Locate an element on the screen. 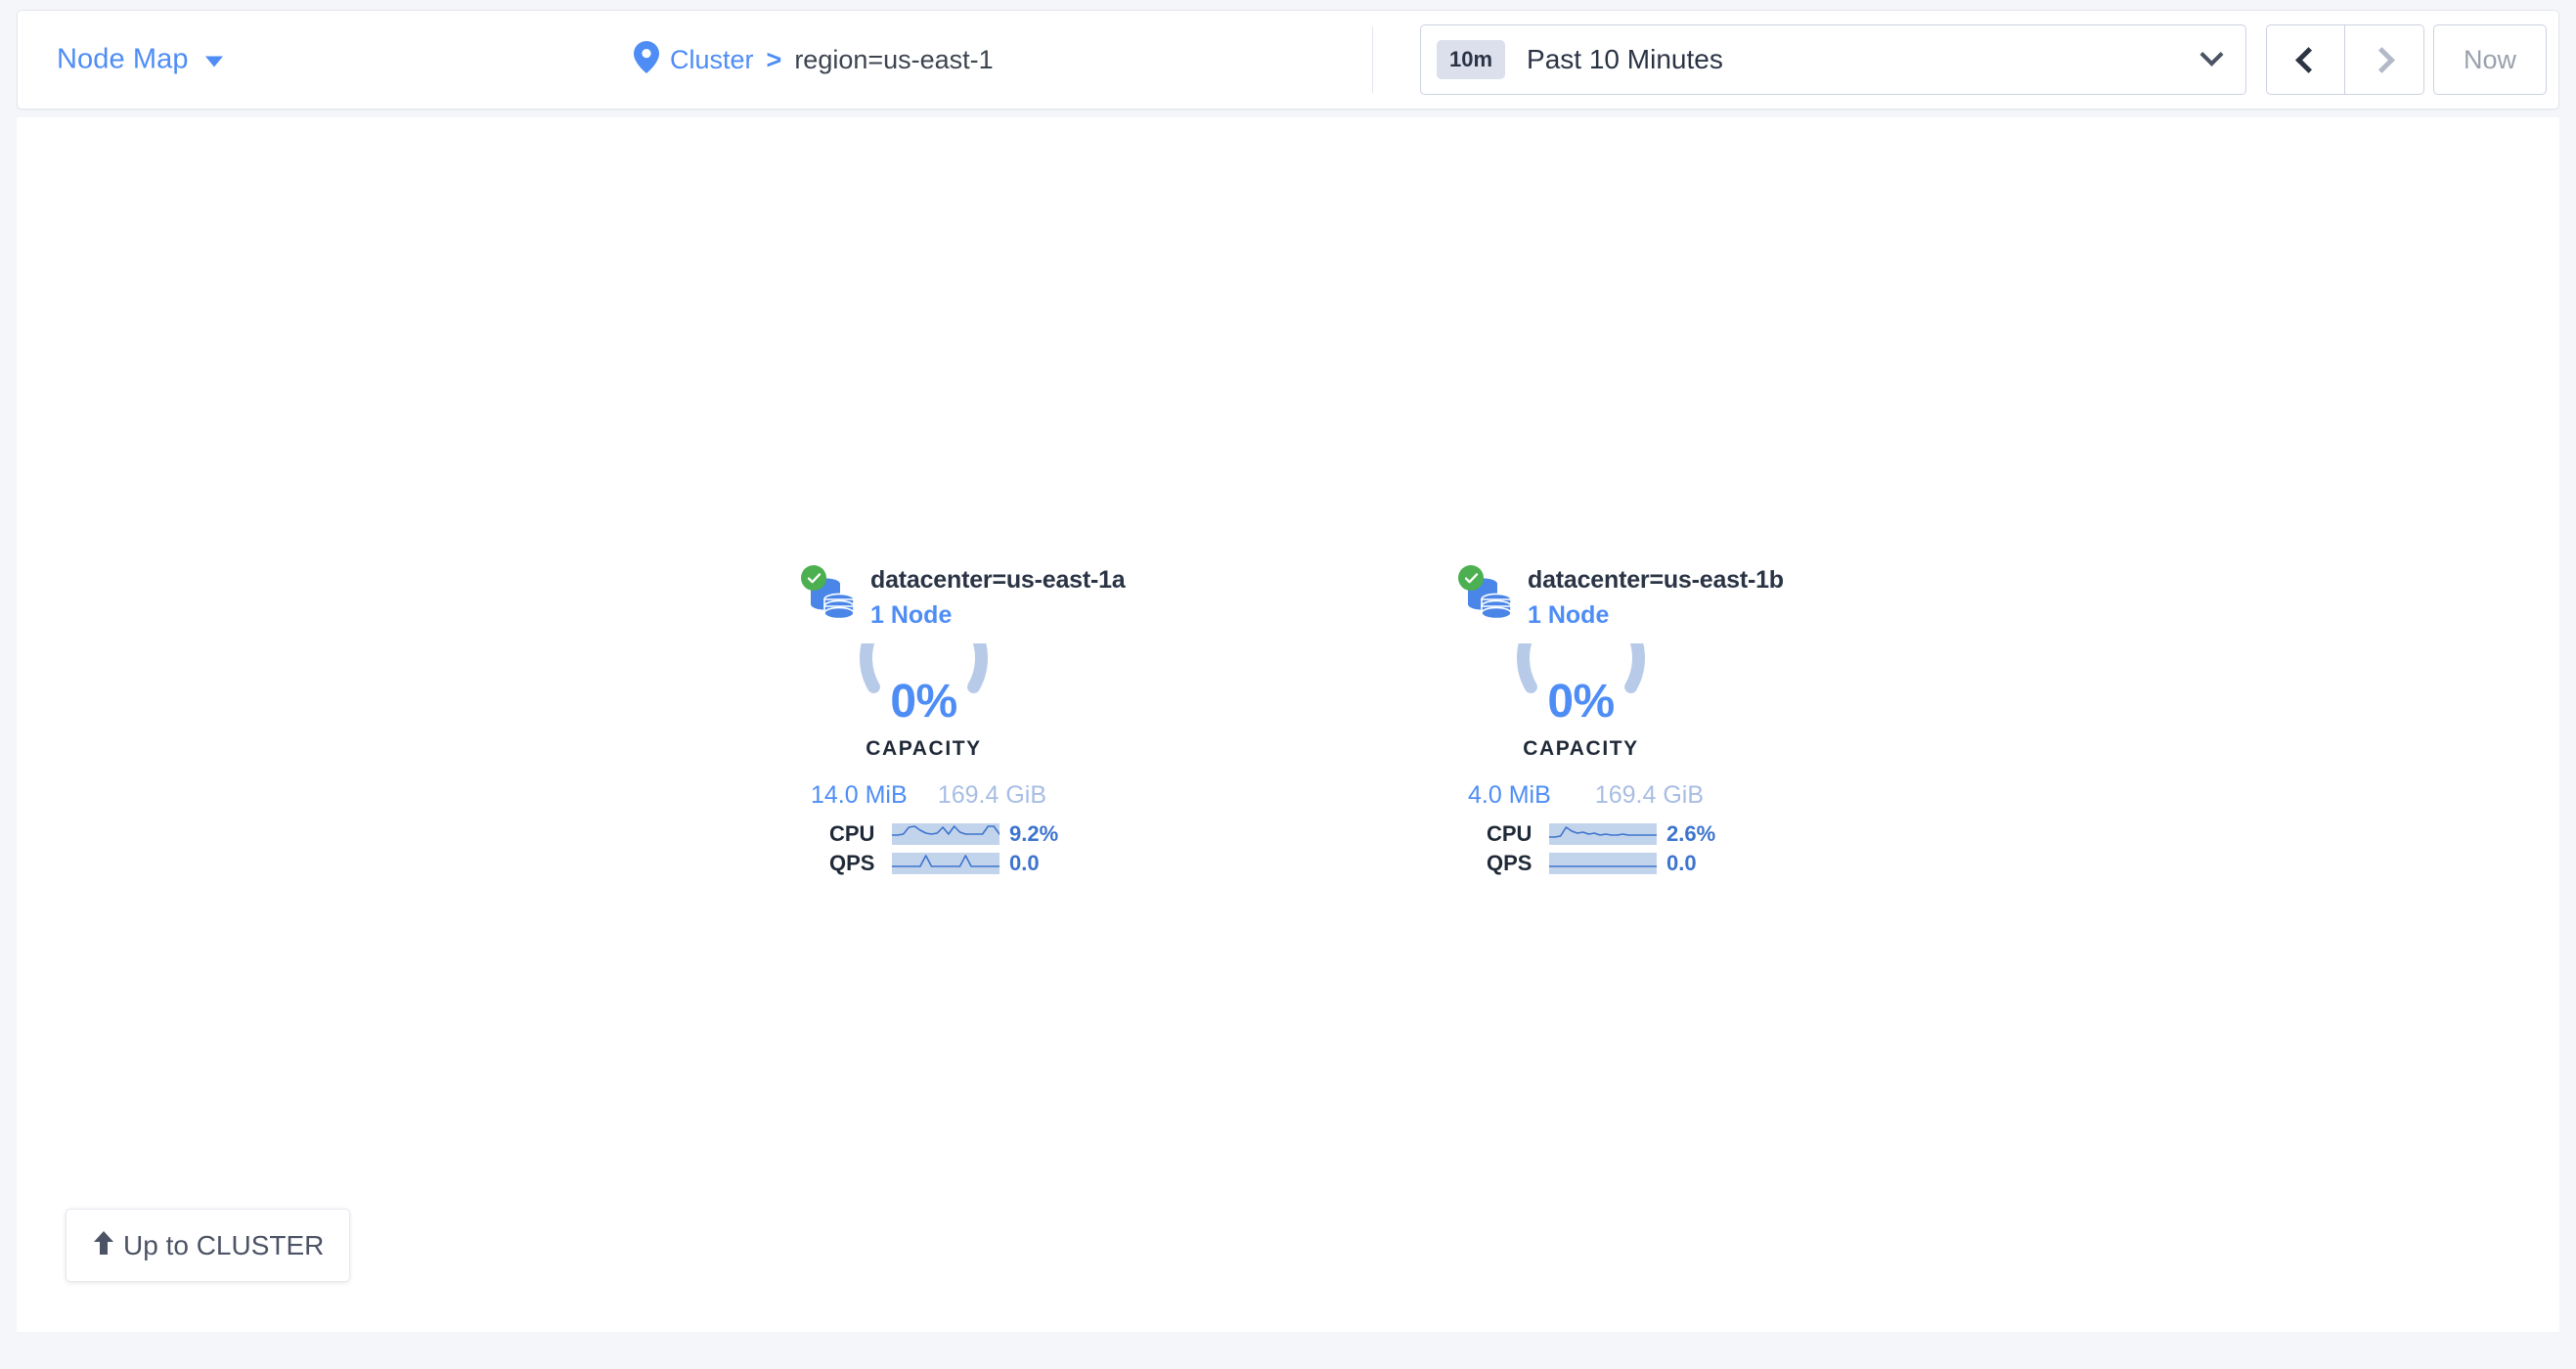  metric-value: 9.2% is located at coordinates (1034, 834).